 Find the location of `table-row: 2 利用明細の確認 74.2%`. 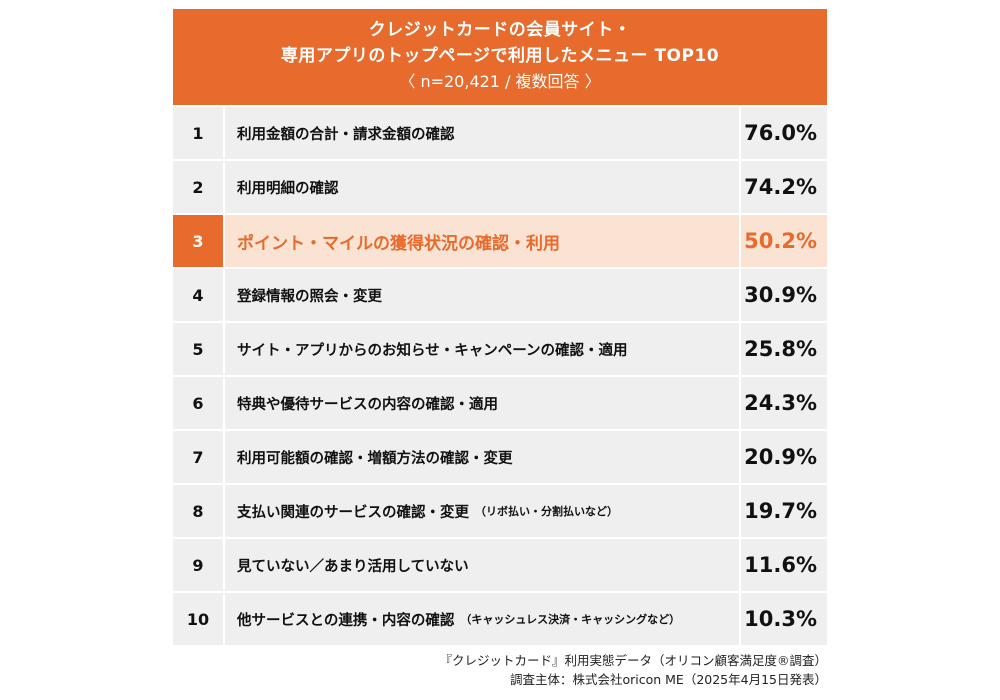

table-row: 2 利用明細の確認 74.2% is located at coordinates (500, 188).